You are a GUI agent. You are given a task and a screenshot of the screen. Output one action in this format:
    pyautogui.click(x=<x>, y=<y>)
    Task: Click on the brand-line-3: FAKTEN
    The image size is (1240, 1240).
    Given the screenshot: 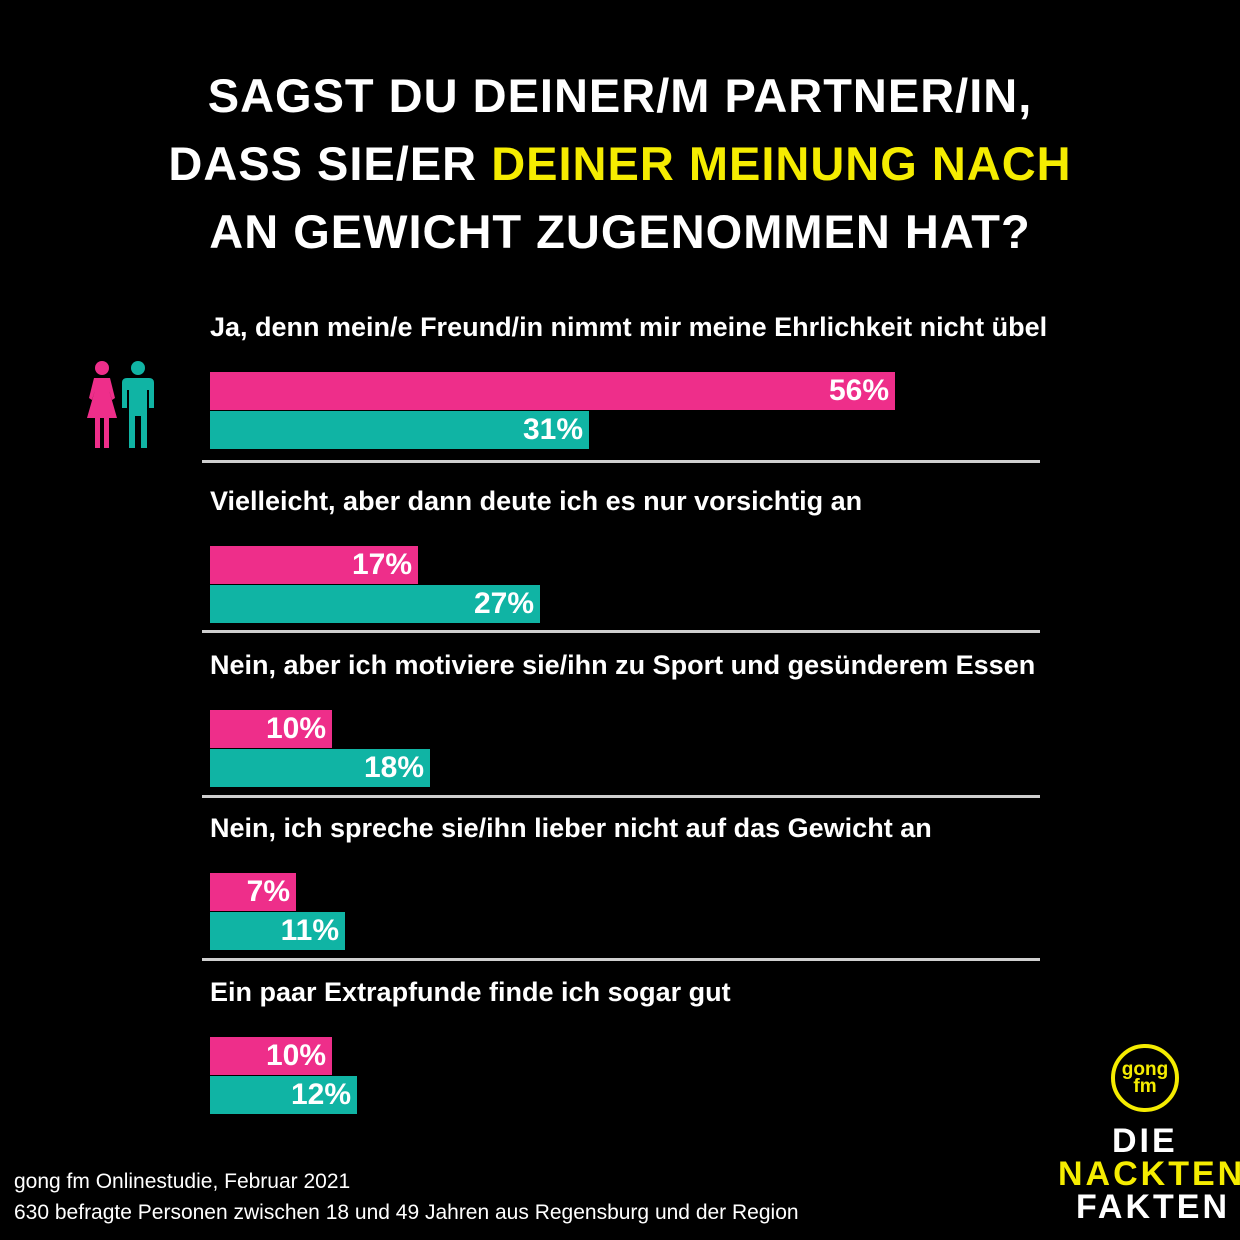 What is the action you would take?
    pyautogui.click(x=1153, y=1207)
    